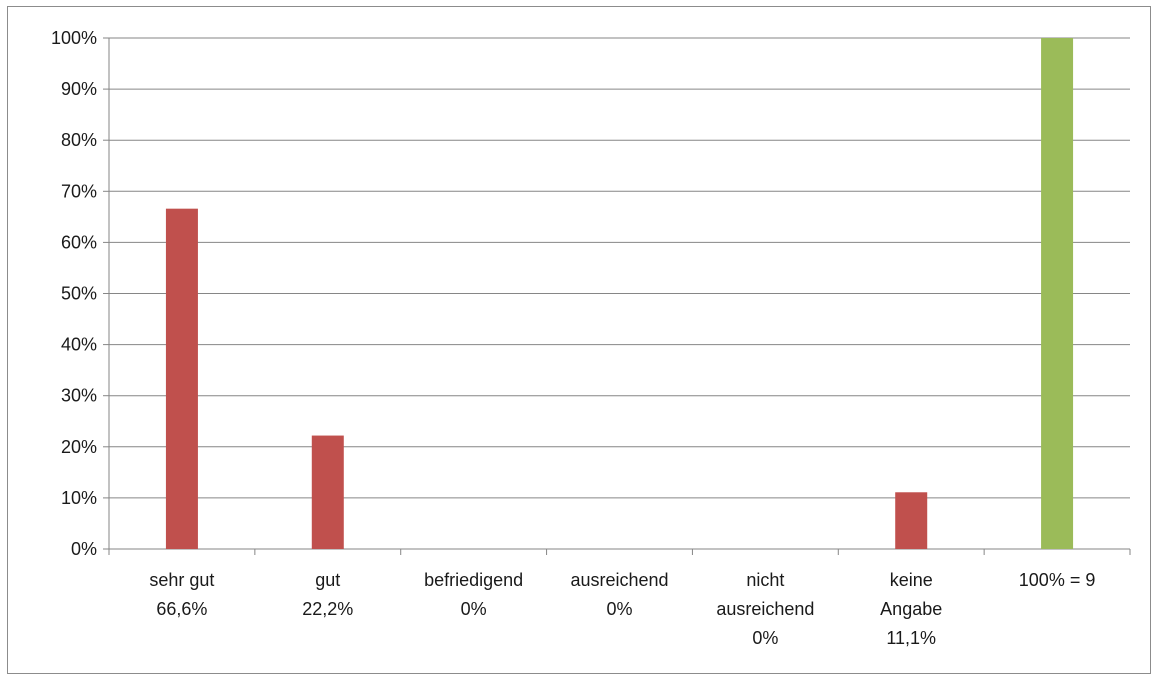 The height and width of the screenshot is (675, 1152). What do you see at coordinates (327, 594) in the screenshot?
I see `category-label: gut 22,2%` at bounding box center [327, 594].